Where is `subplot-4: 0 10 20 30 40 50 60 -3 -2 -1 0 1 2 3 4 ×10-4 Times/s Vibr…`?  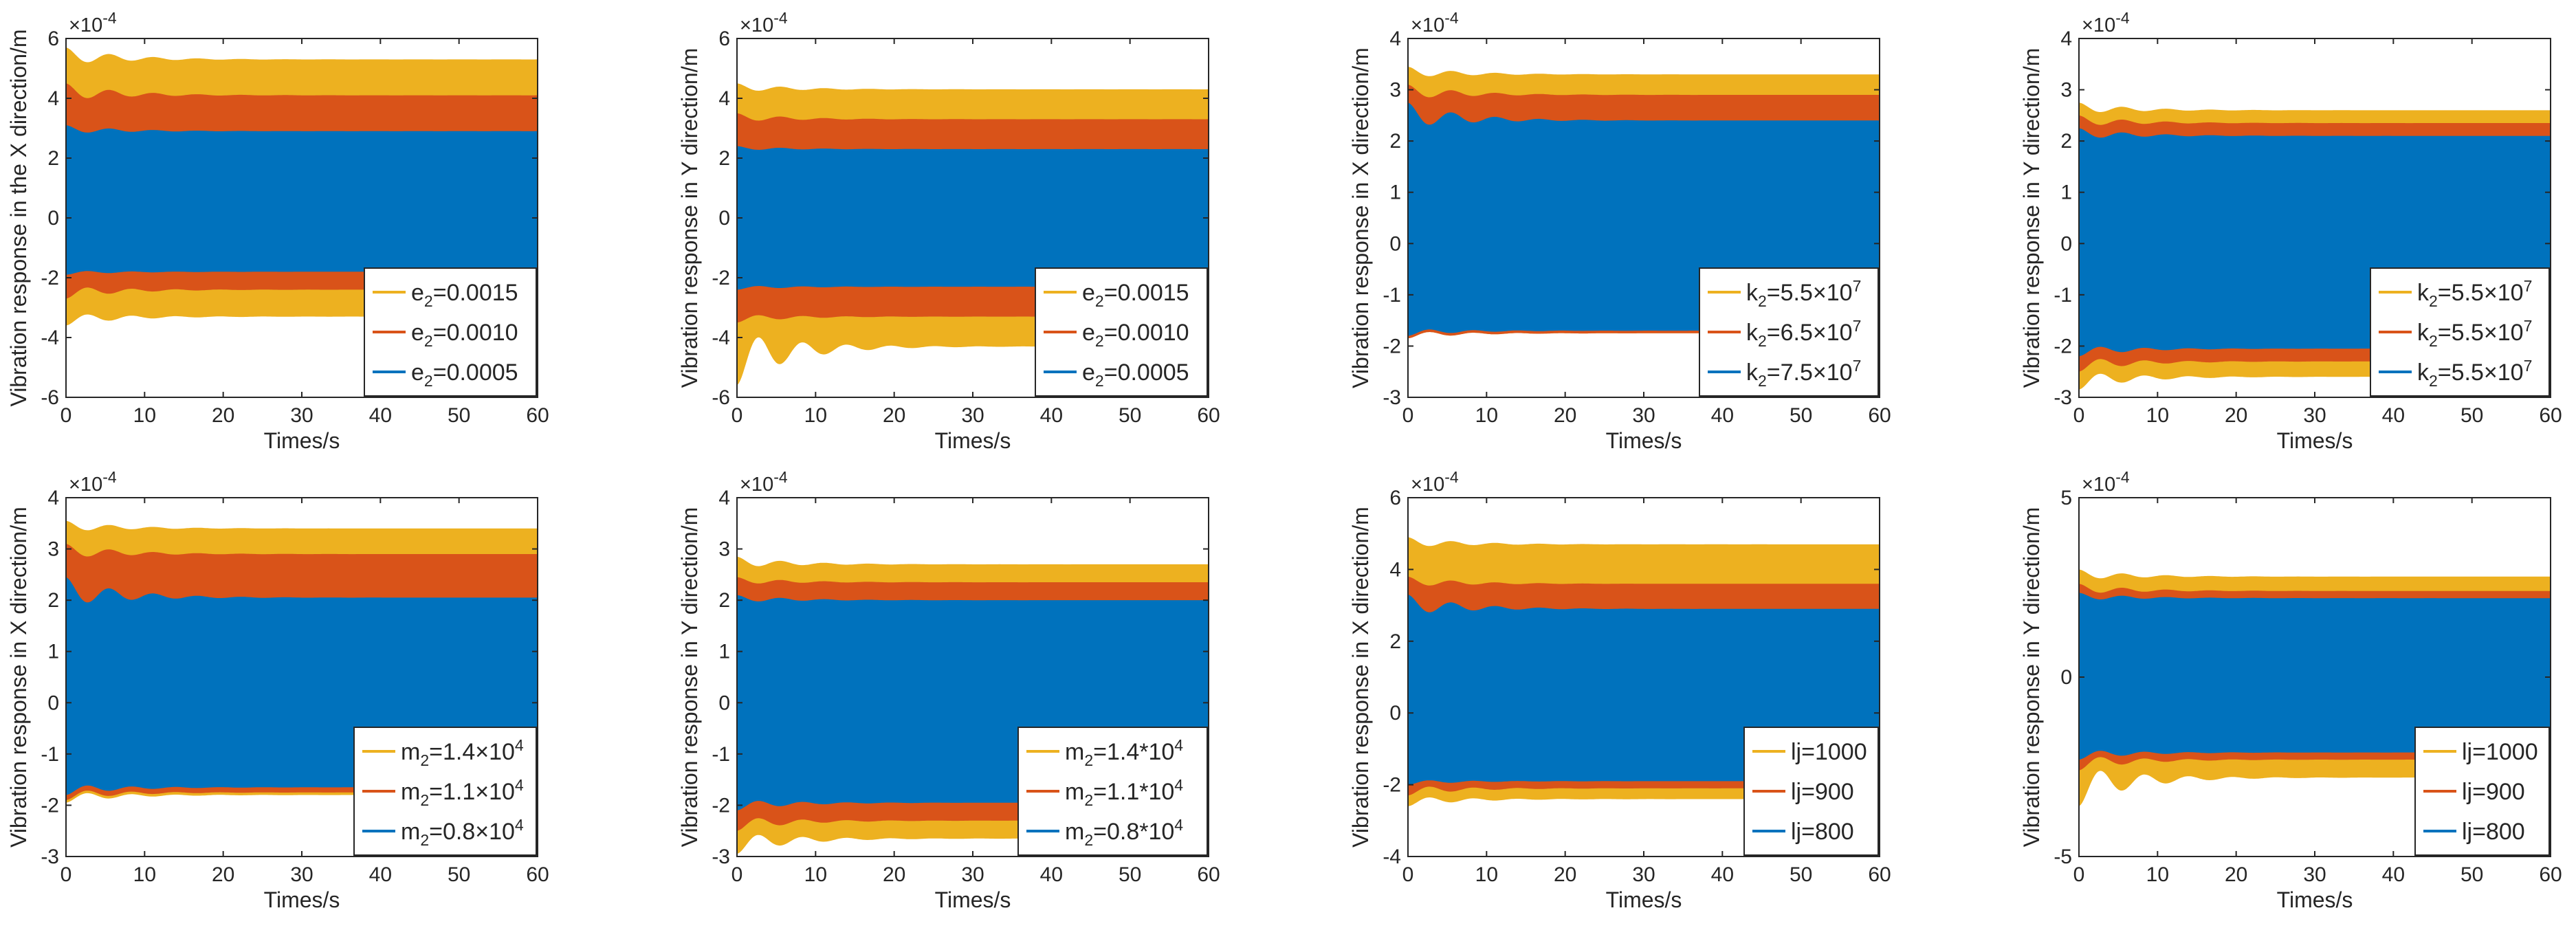 subplot-4: 0 10 20 30 40 50 60 -3 -2 -1 0 1 2 3 4 ×10-4 Times/s Vibr… is located at coordinates (2290, 231).